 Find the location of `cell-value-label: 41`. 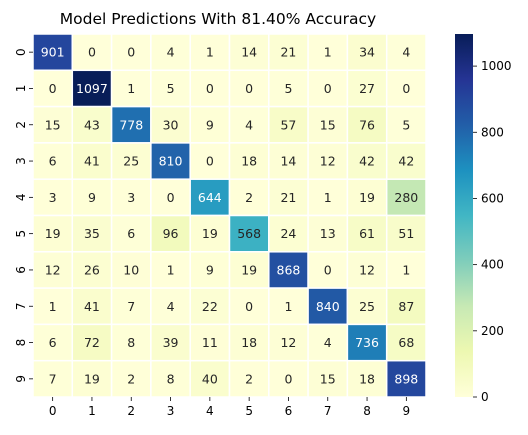

cell-value-label: 41 is located at coordinates (92, 306).